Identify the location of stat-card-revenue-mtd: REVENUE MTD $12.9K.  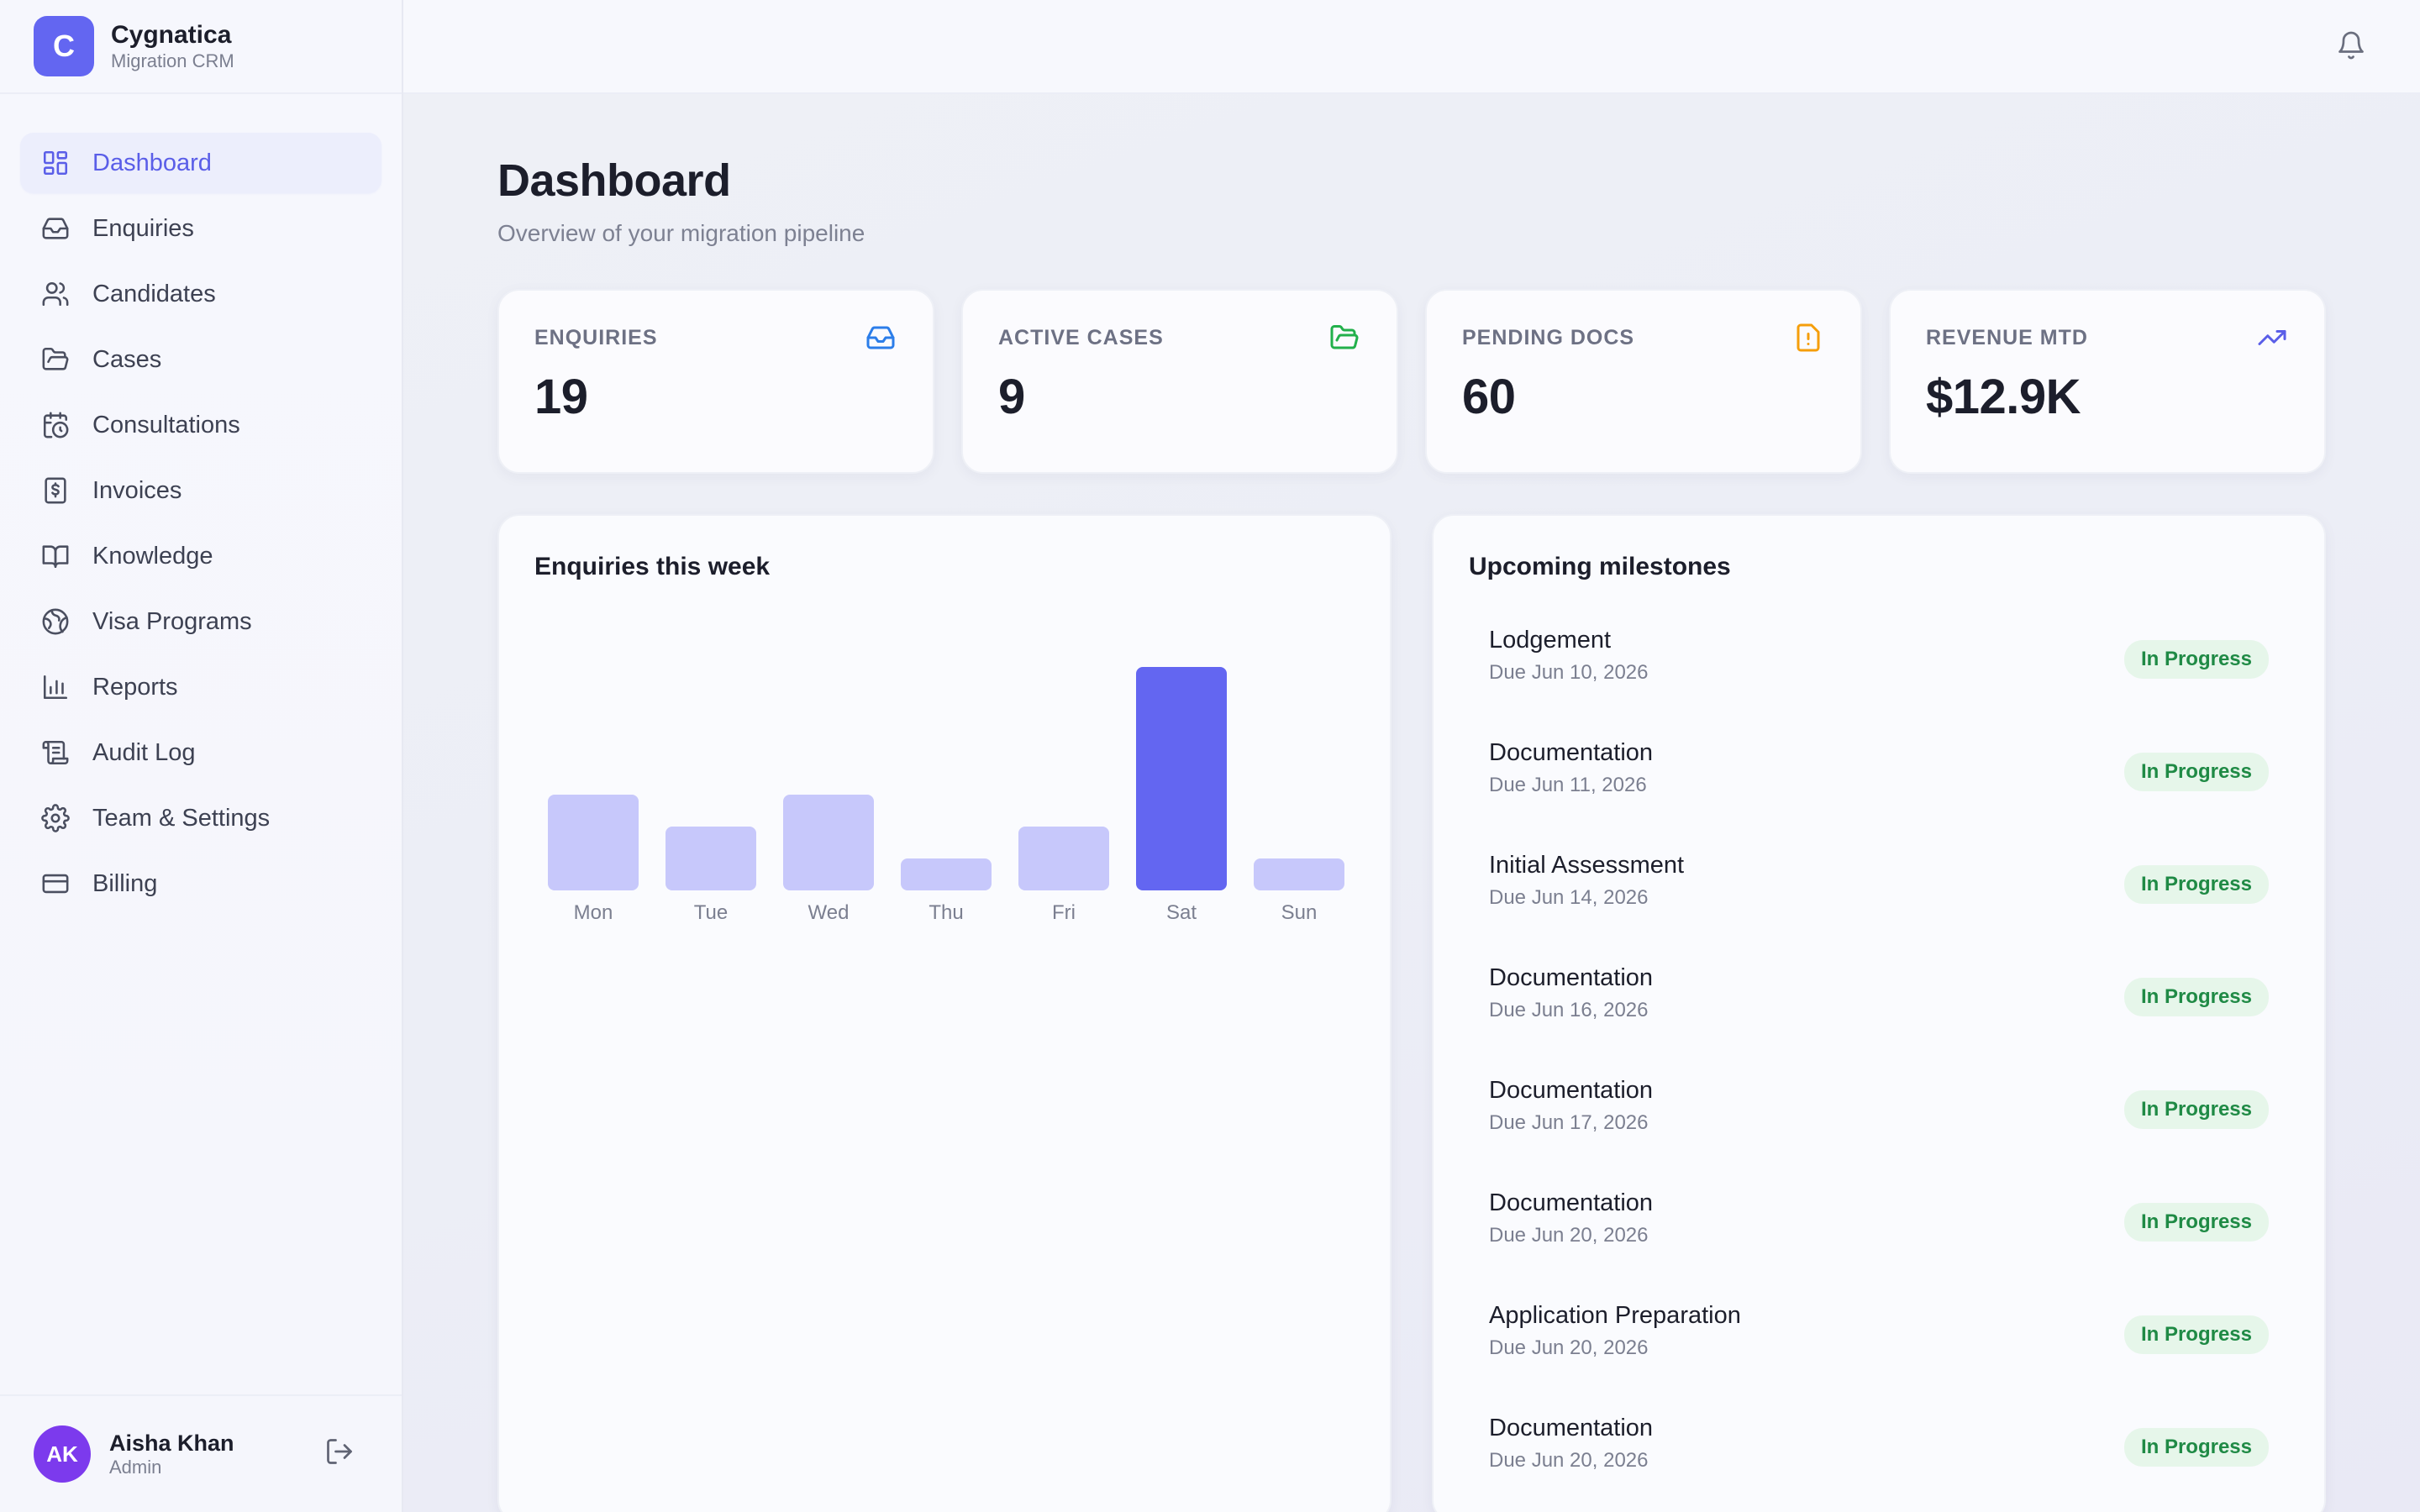
(2107, 381).